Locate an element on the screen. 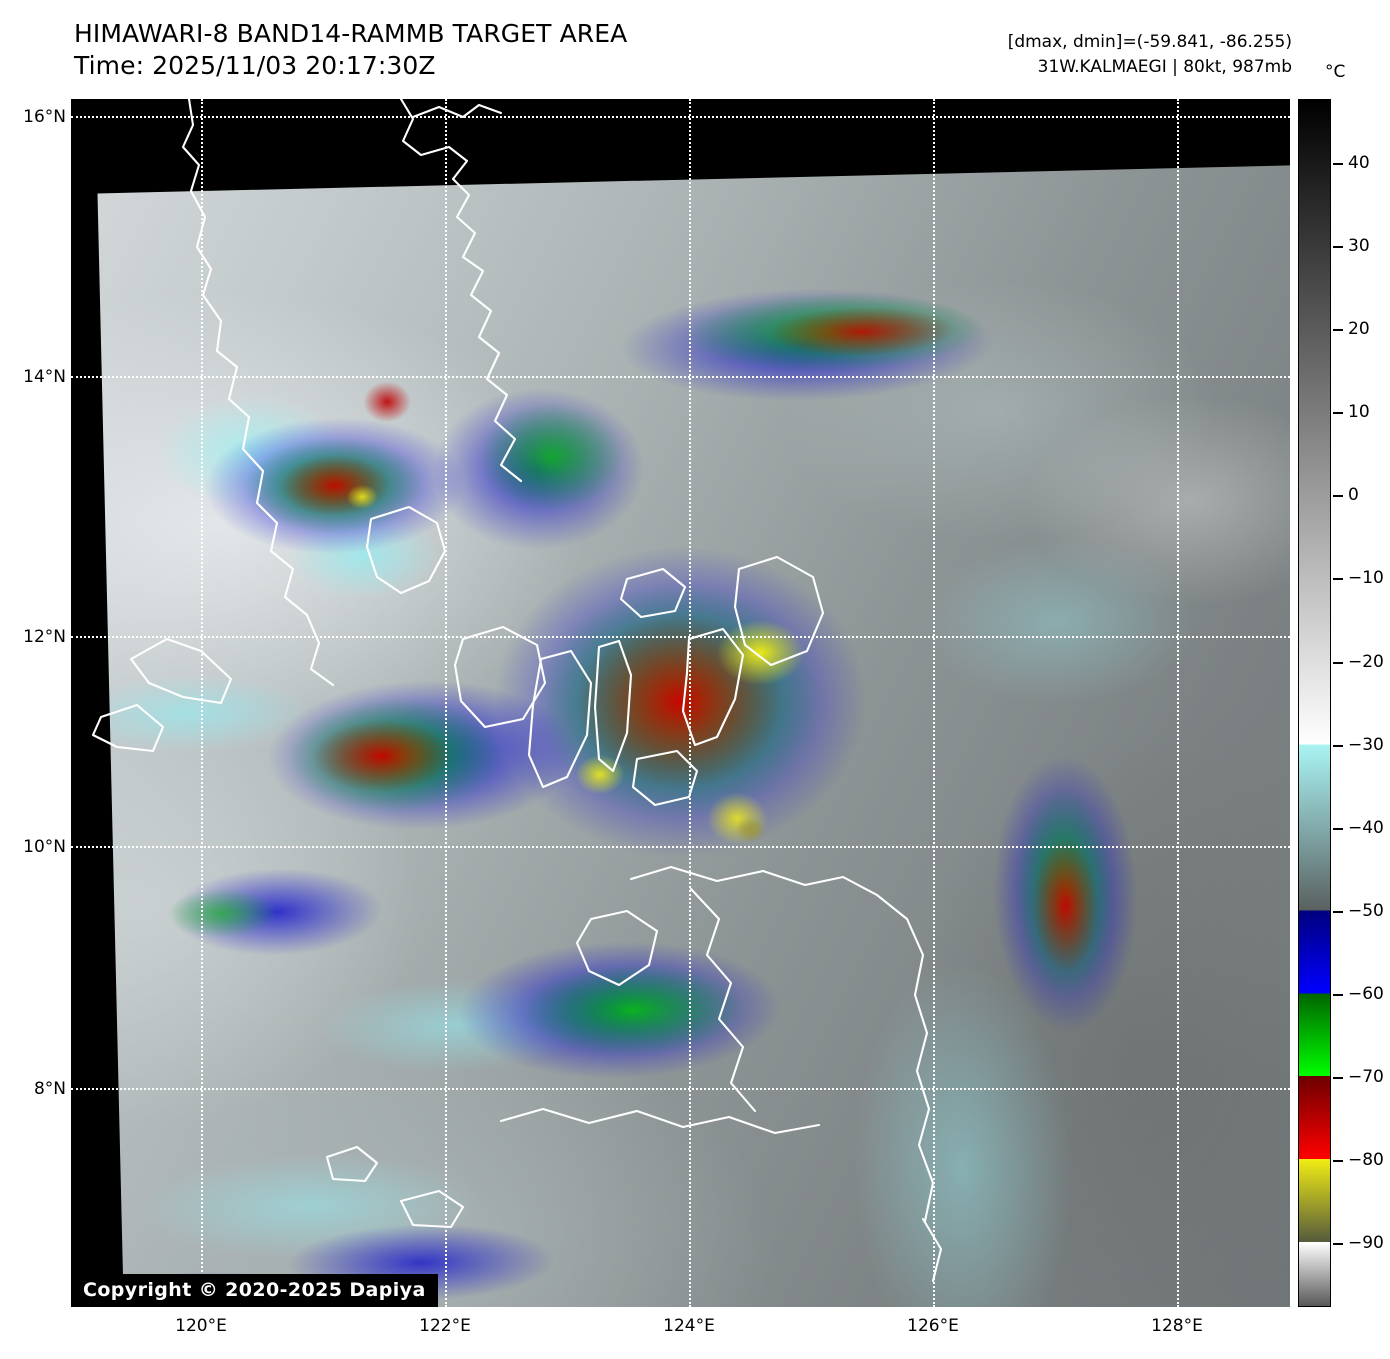  copyright-watermark: Copyright © 2020-2025 Dapiya is located at coordinates (254, 1290).